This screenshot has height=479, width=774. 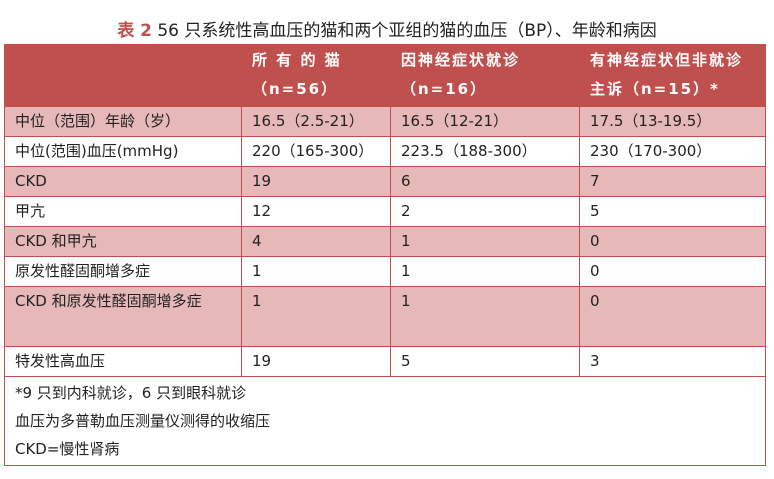 What do you see at coordinates (123, 241) in the screenshot?
I see `table-cell: CKD 和甲亢` at bounding box center [123, 241].